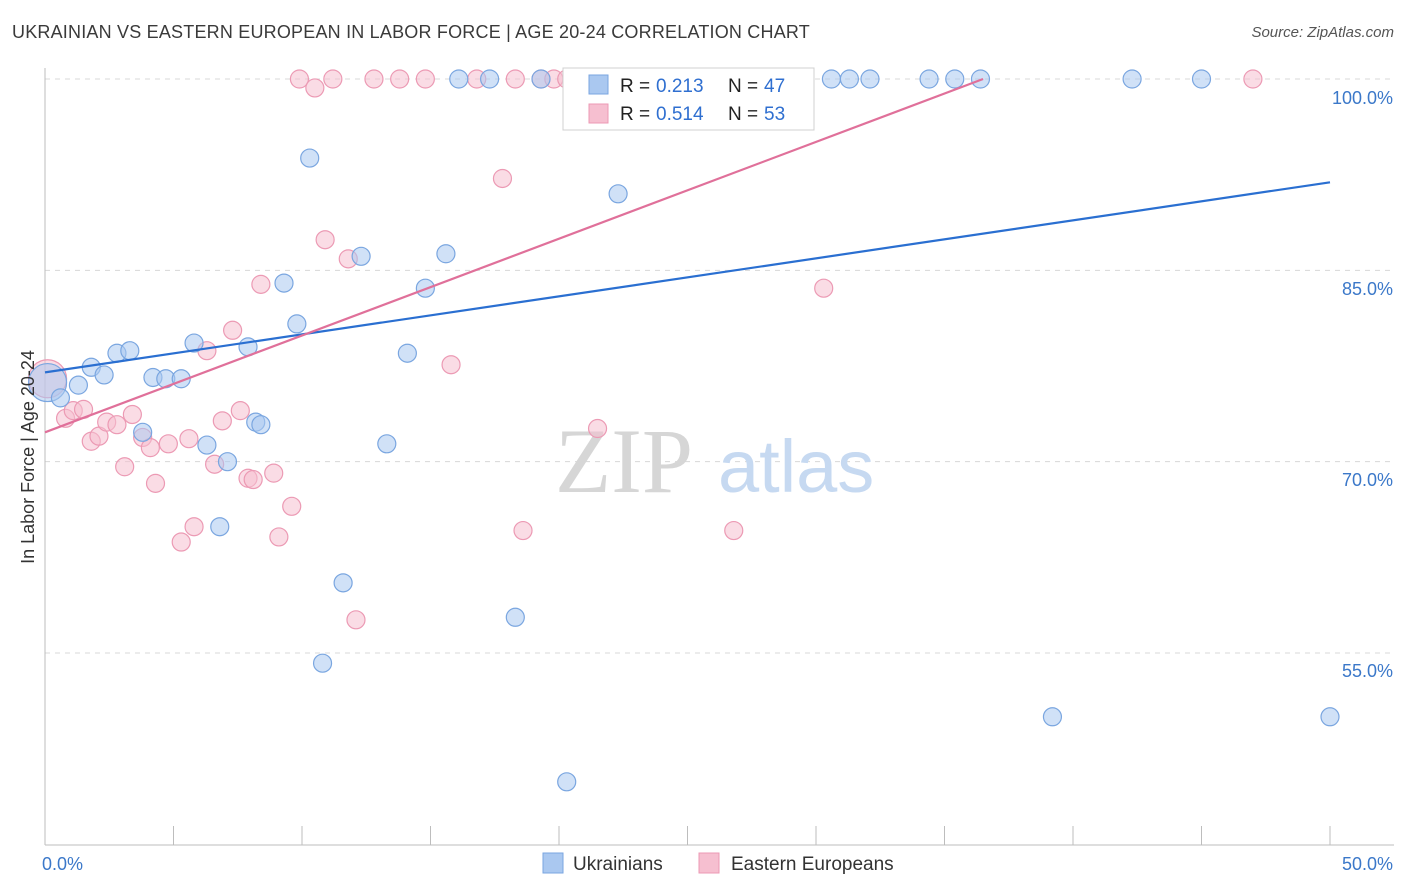 Image resolution: width=1406 pixels, height=892 pixels. What do you see at coordinates (1367, 671) in the screenshot?
I see `y-tick-label-55: 55.0%` at bounding box center [1367, 671].